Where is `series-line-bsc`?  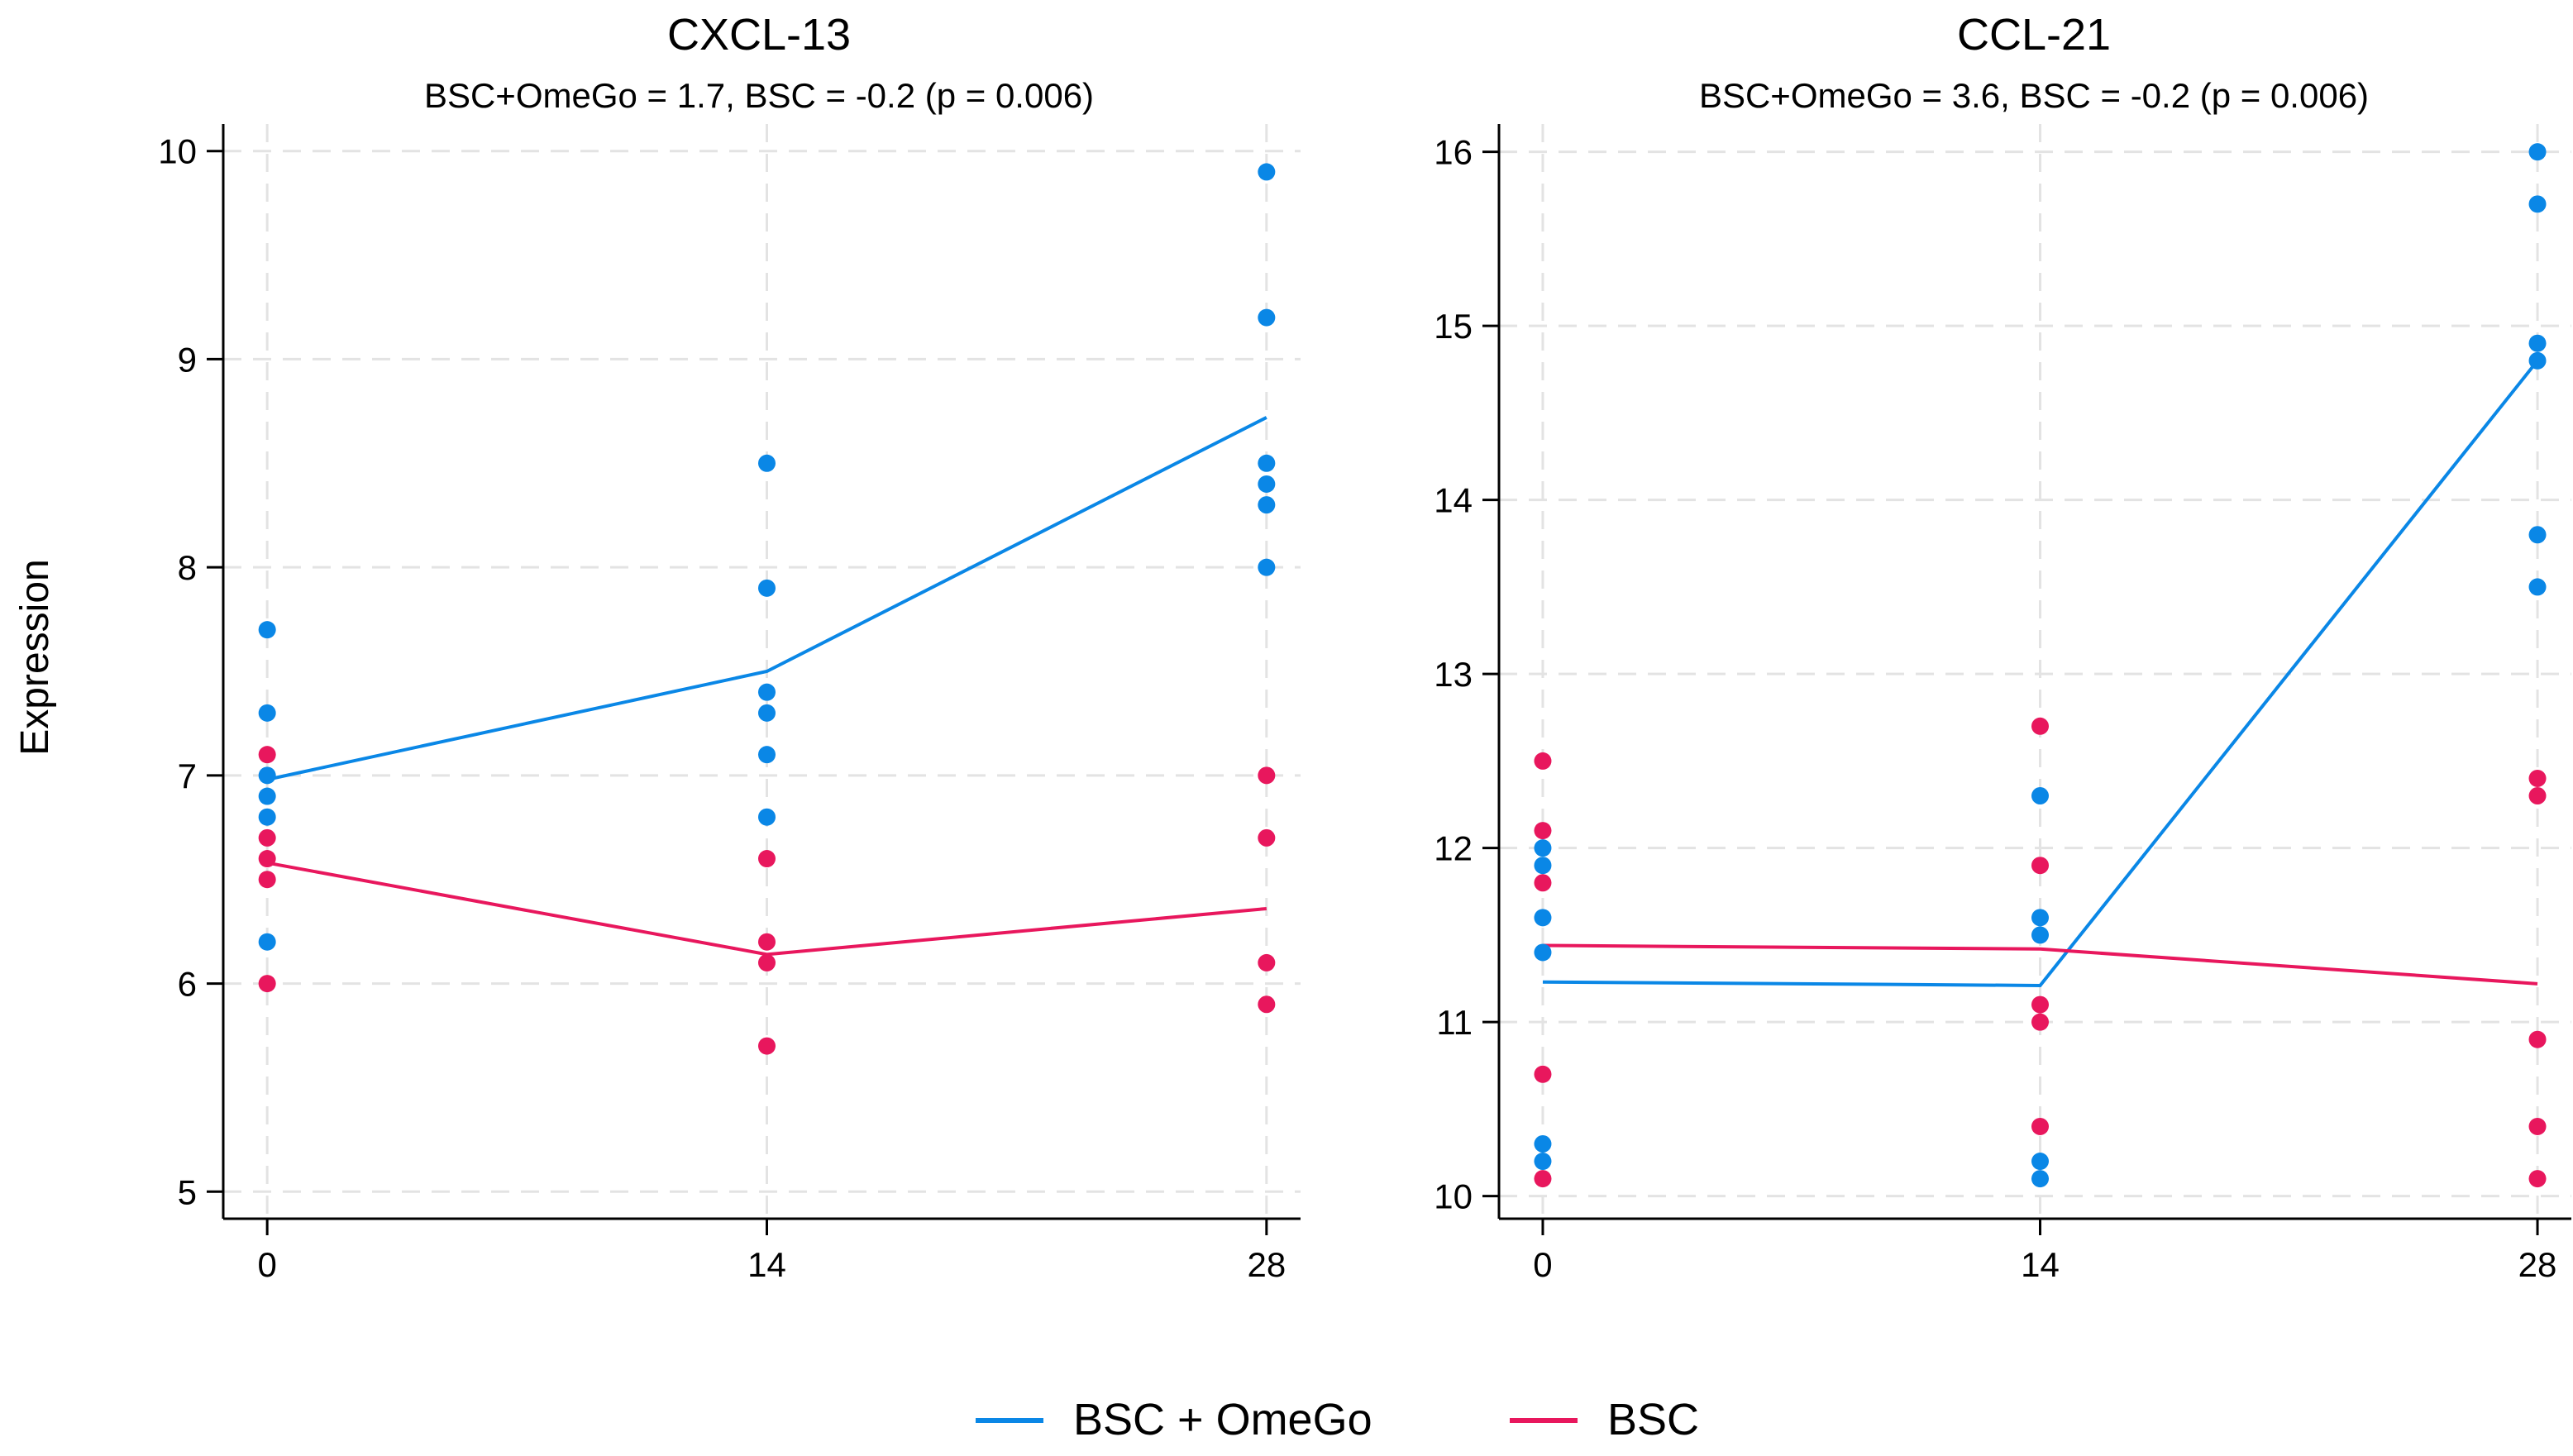
series-line-bsc is located at coordinates (2040, 964).